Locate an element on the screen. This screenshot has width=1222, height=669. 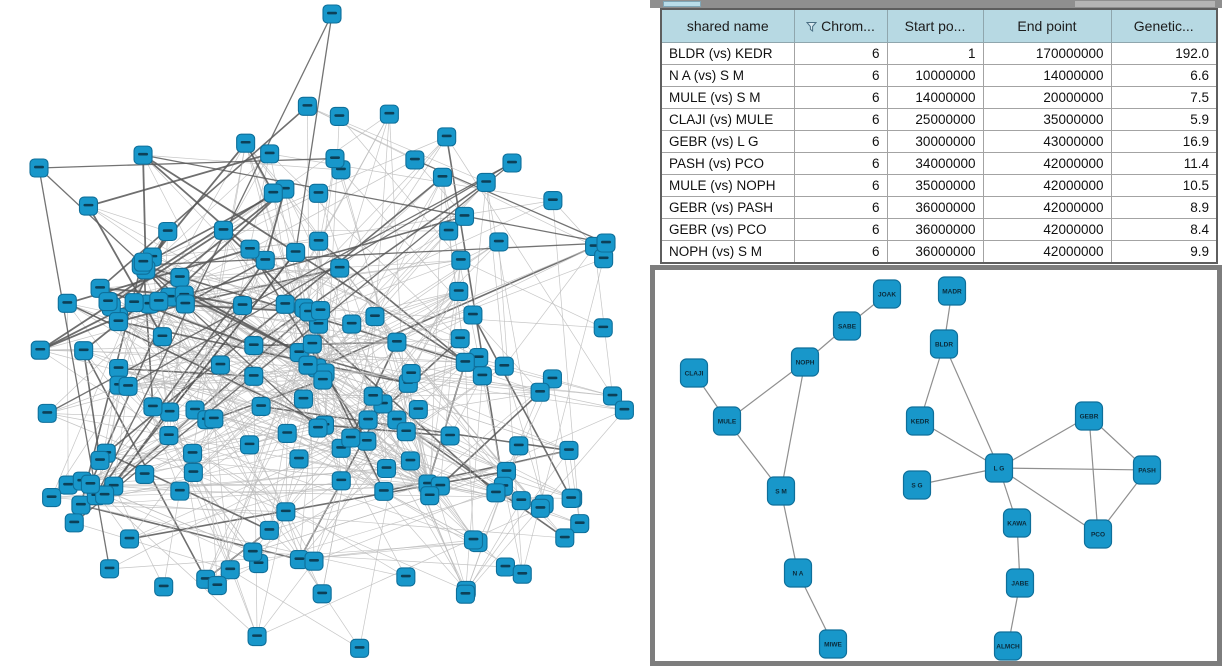
node-miwe: MIWE is located at coordinates (833, 644).